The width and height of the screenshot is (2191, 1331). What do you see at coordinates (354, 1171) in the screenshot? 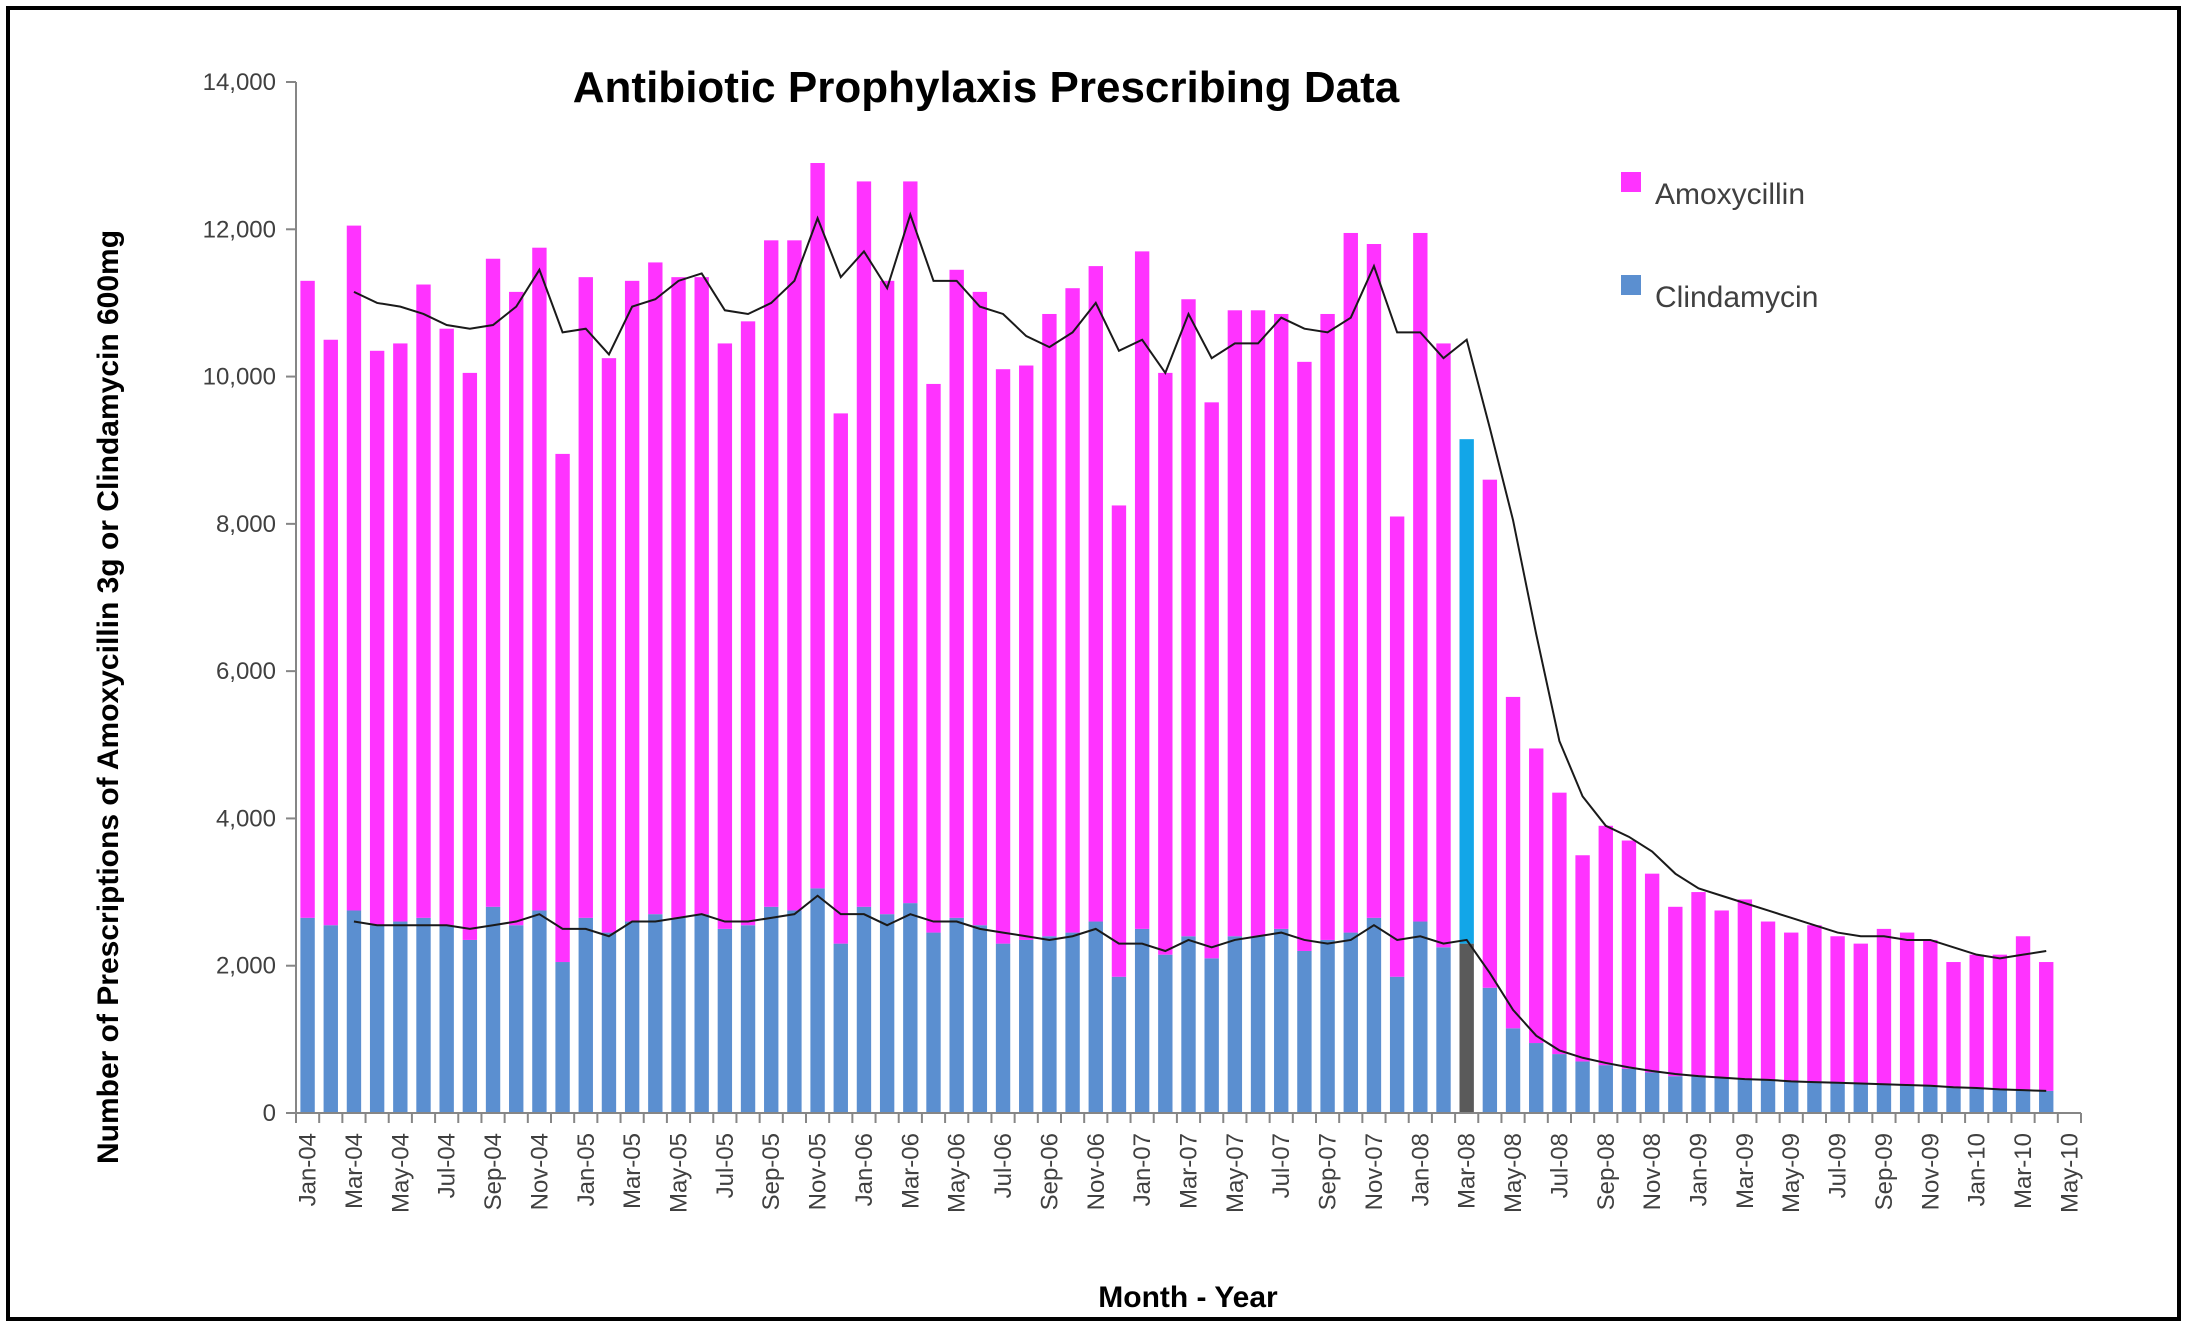
I see `x-tick-label-Mar-04: Mar-04` at bounding box center [354, 1171].